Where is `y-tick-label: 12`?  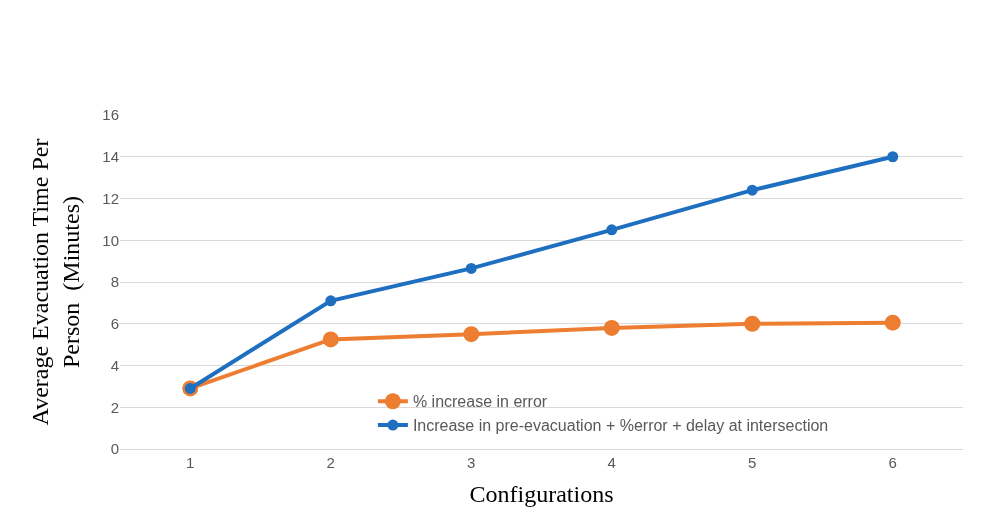
y-tick-label: 12 is located at coordinates (110, 198).